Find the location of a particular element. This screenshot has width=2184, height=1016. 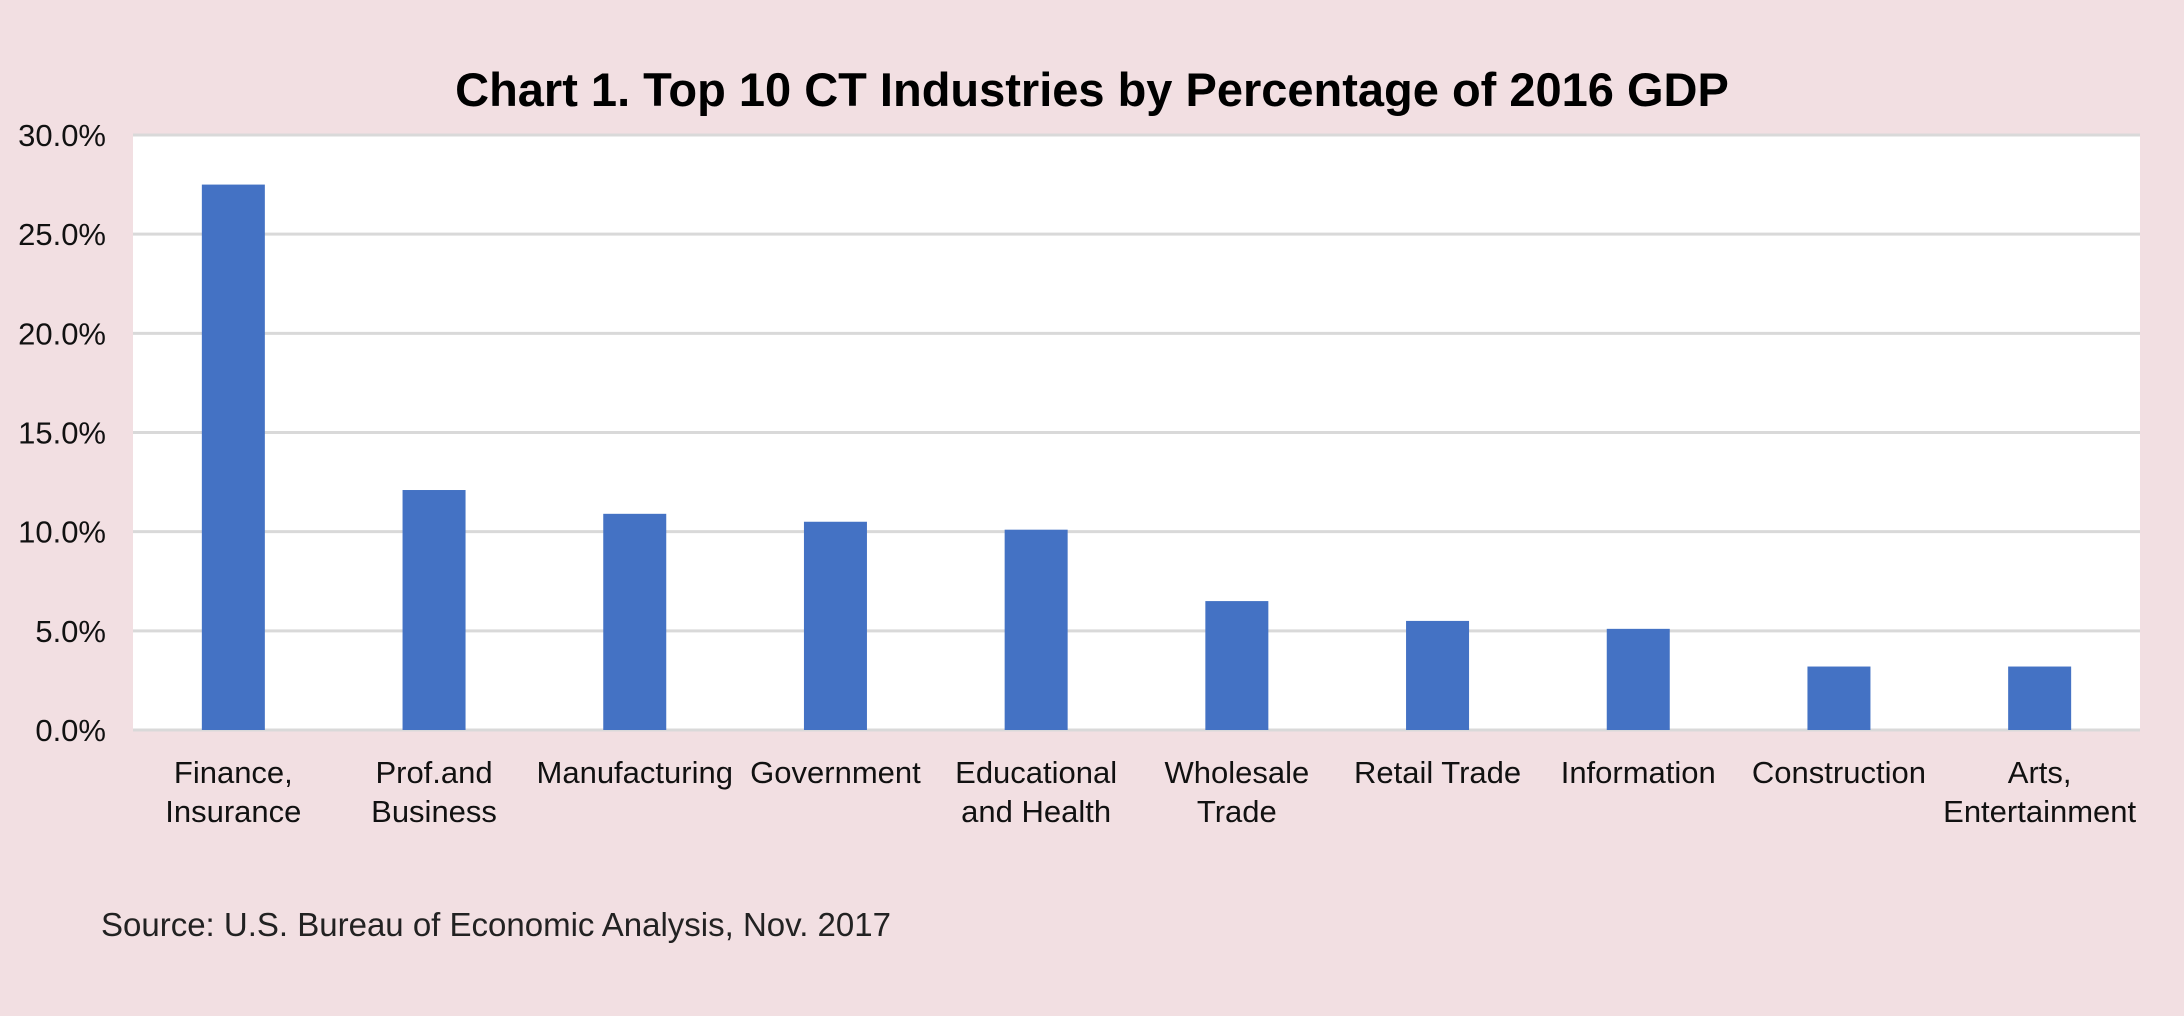

x-tick-label: Retail Trade is located at coordinates (1437, 772).